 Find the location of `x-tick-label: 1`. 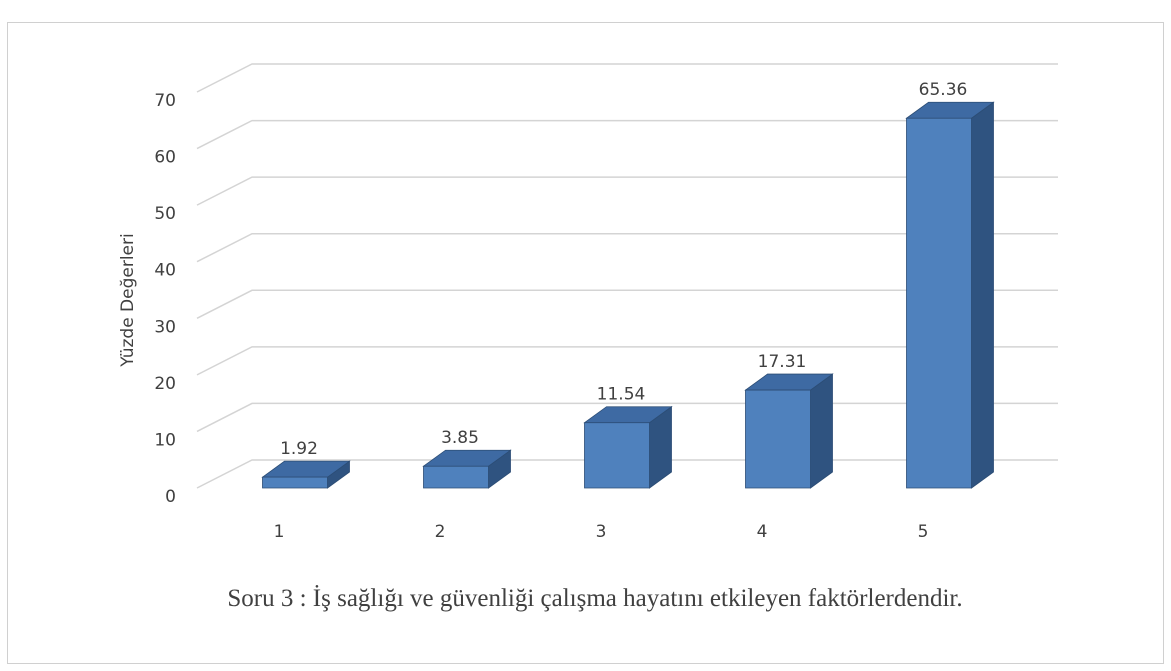

x-tick-label: 1 is located at coordinates (279, 532).